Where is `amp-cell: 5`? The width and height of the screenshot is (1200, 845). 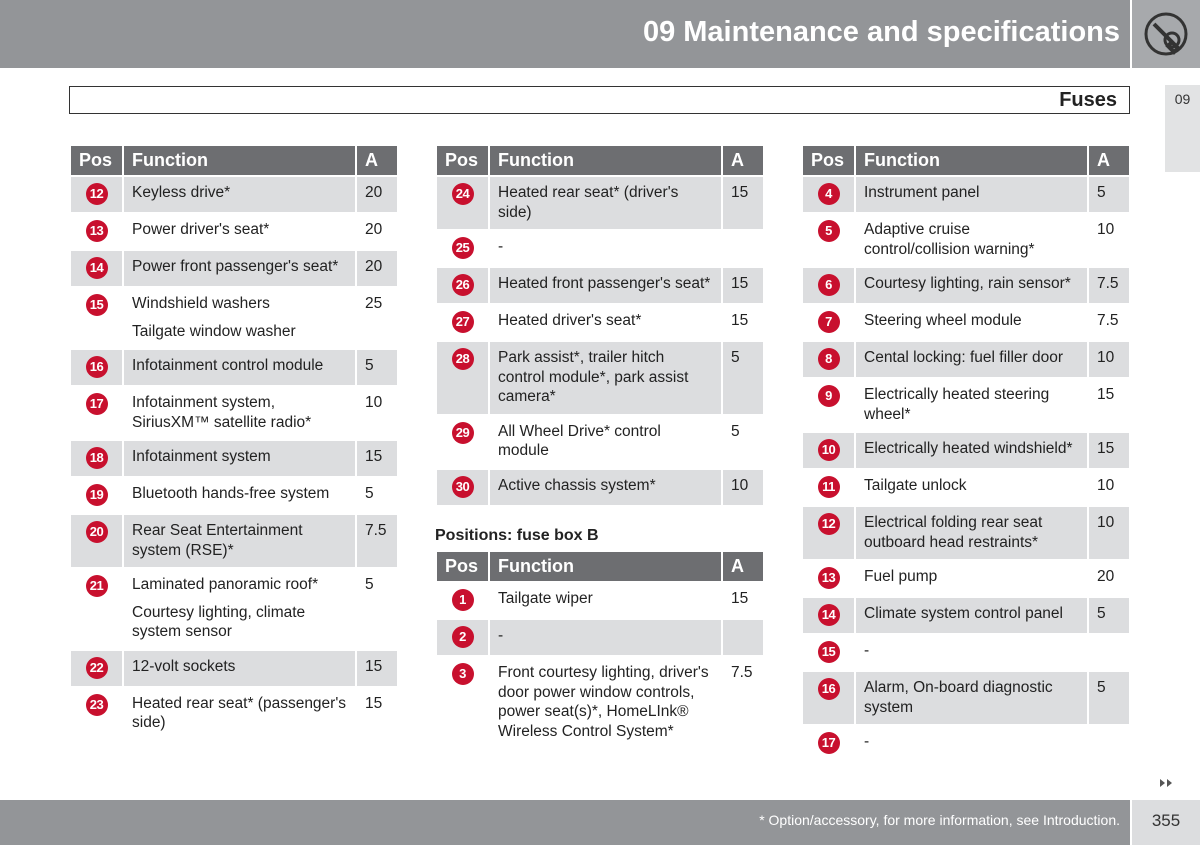
amp-cell: 5 is located at coordinates (377, 367).